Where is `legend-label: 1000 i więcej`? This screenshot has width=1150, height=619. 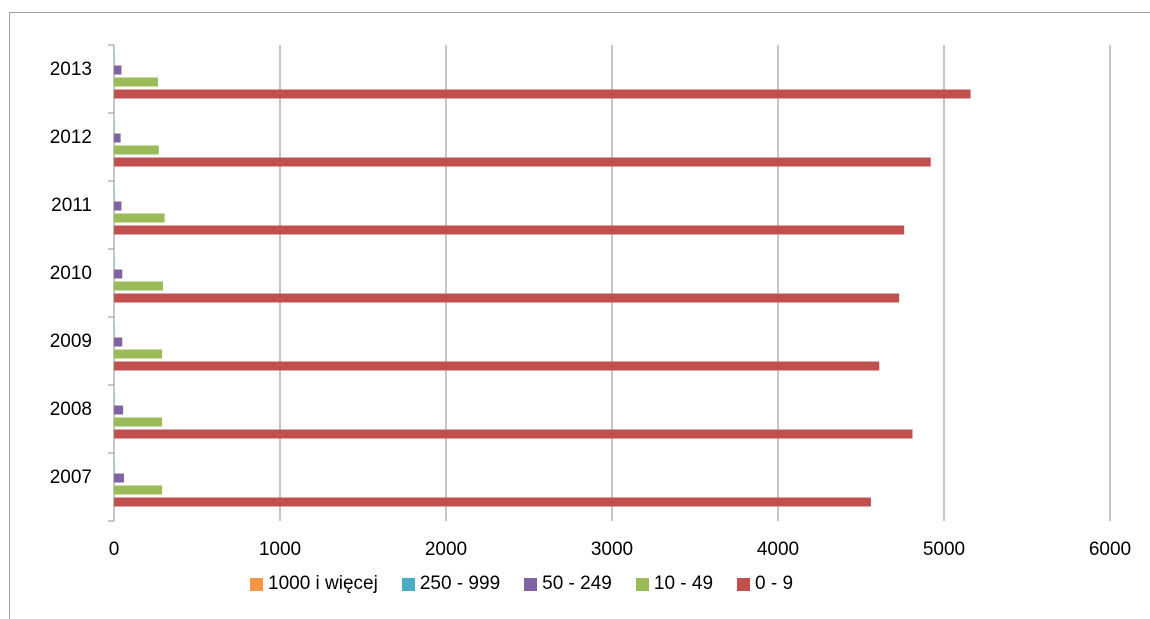
legend-label: 1000 i więcej is located at coordinates (323, 583).